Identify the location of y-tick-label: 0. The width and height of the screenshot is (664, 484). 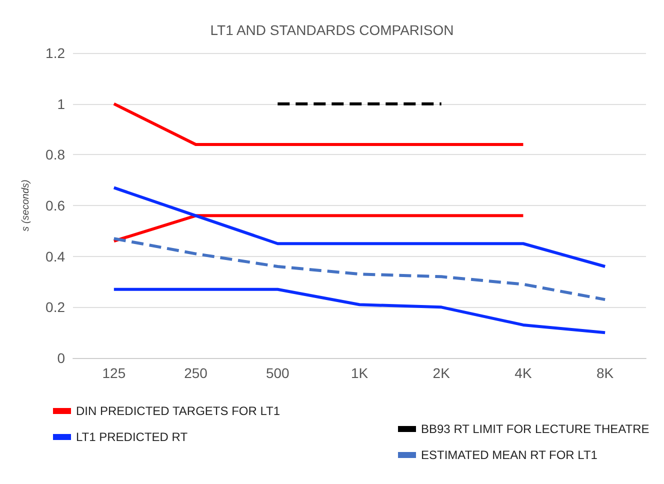
(61, 358).